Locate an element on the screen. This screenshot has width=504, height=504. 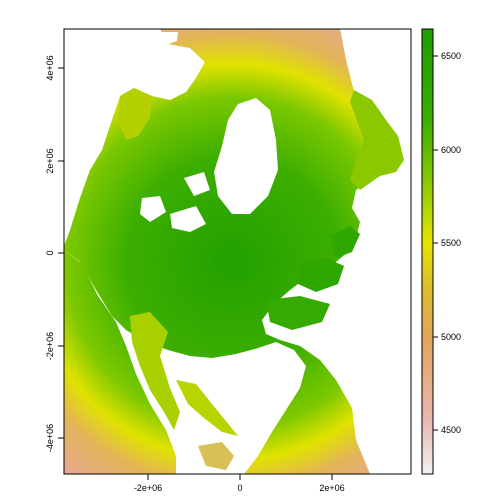
y-tick-label: 4e+06 is located at coordinates (50, 67).